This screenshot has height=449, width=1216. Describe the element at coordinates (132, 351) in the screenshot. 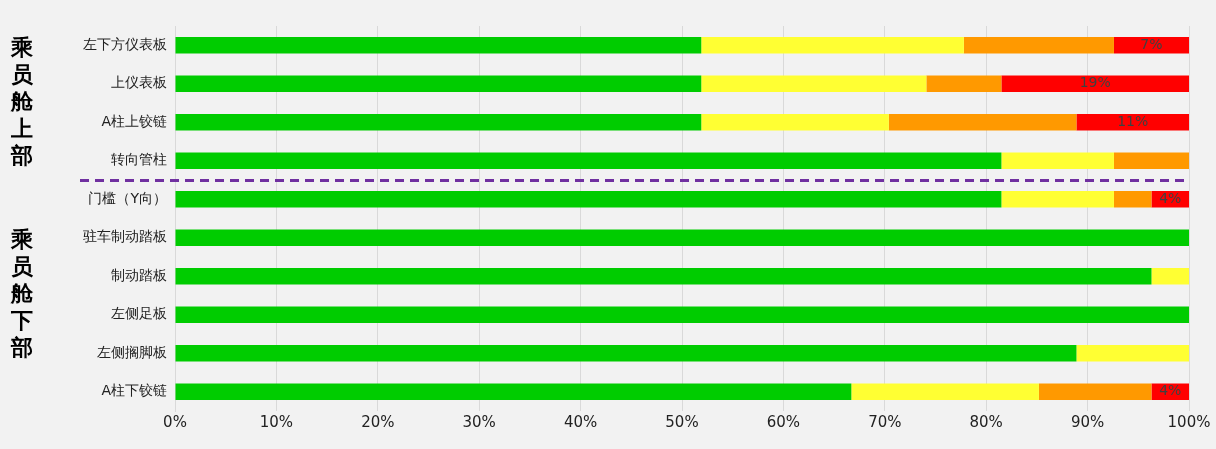

I see `y-tick-label: 左侧搁脚板` at that location.